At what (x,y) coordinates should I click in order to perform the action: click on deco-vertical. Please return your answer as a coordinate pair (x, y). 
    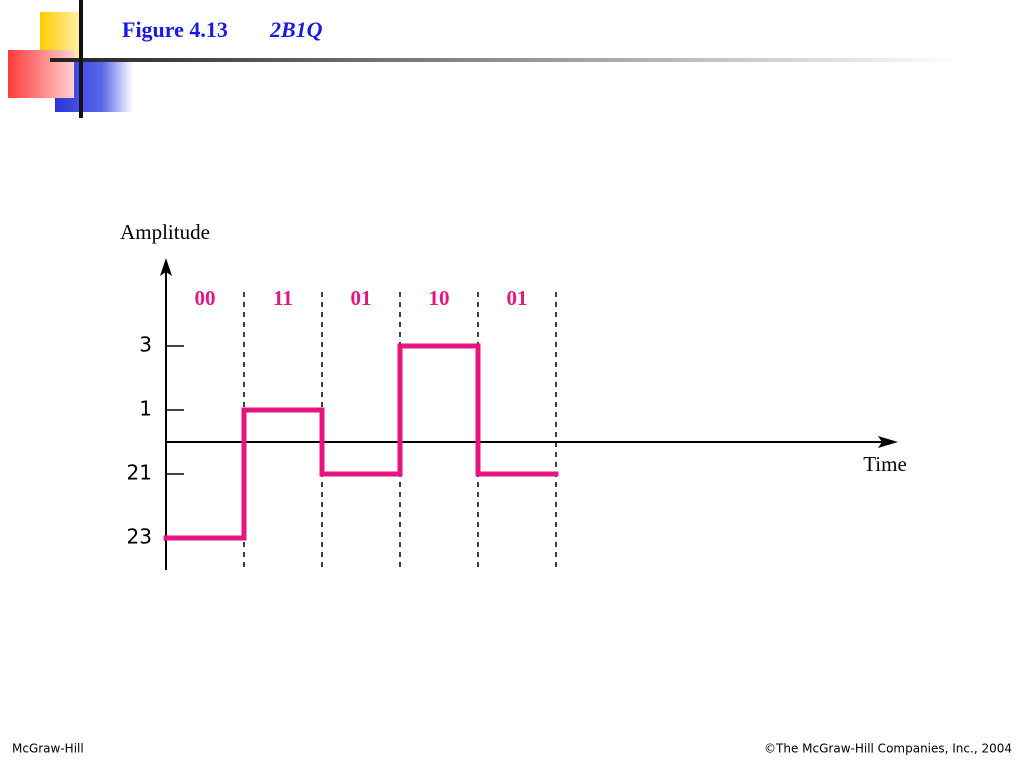
    Looking at the image, I should click on (81, 59).